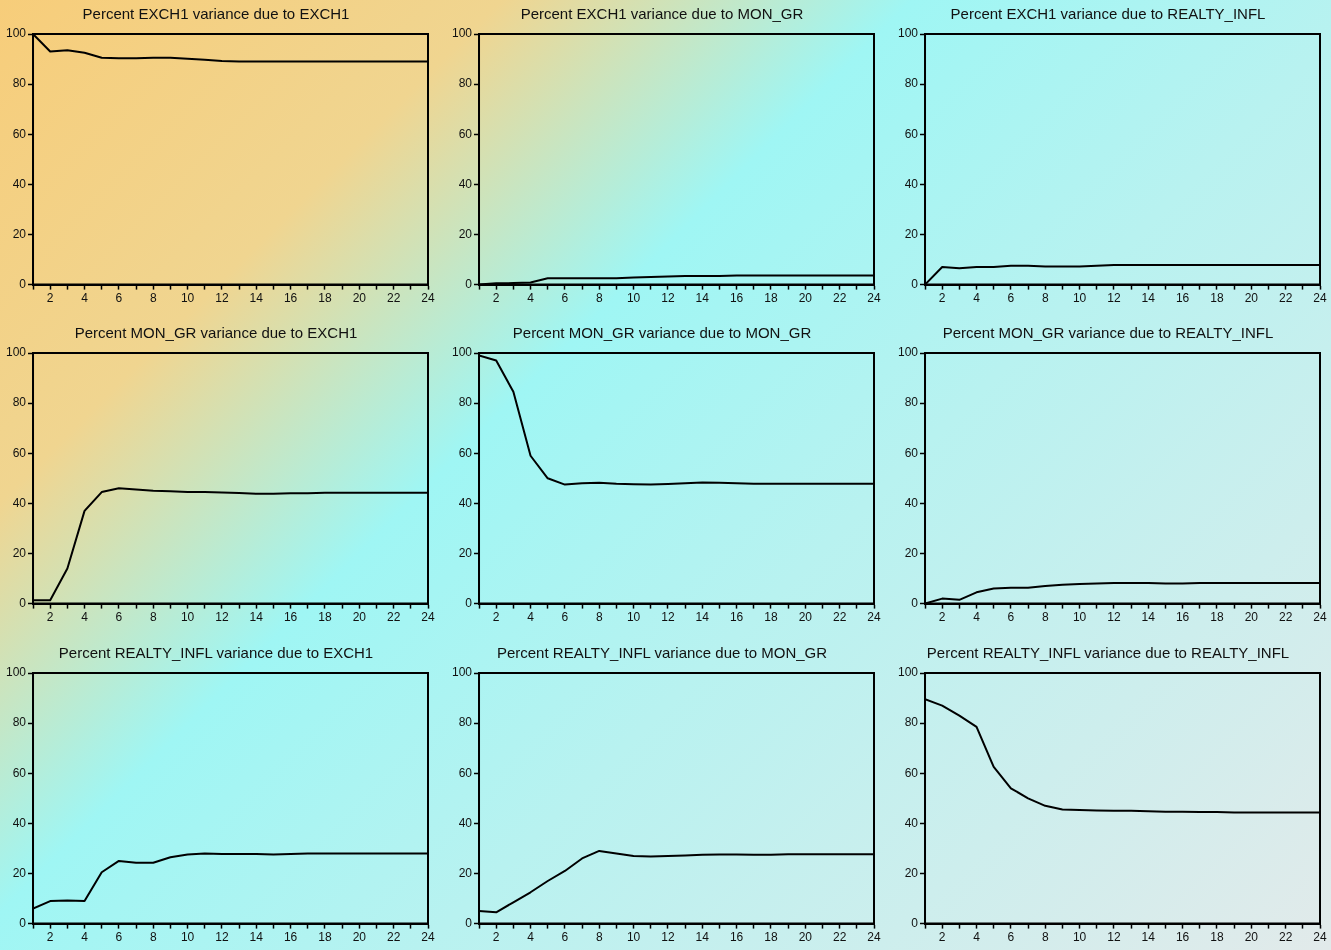  Describe the element at coordinates (1108, 652) in the screenshot. I see `chart-title: Percent REALTY_INFL variance due to REALTY_INFL` at that location.